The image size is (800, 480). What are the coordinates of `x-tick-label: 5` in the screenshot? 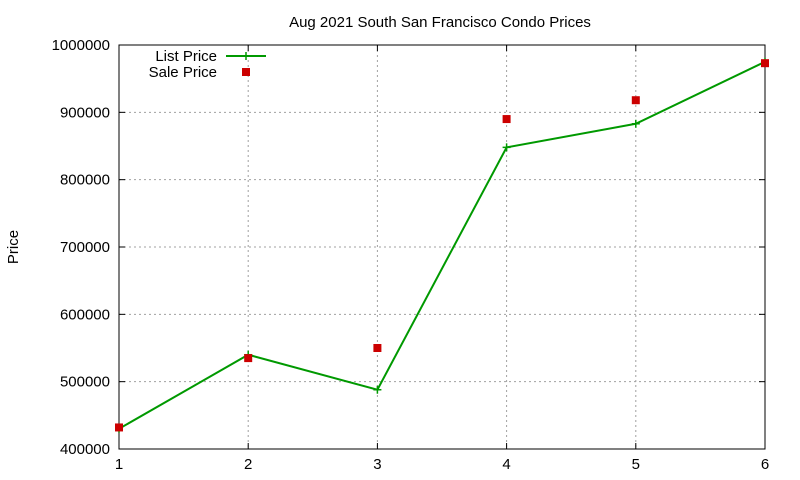 It's located at (636, 464).